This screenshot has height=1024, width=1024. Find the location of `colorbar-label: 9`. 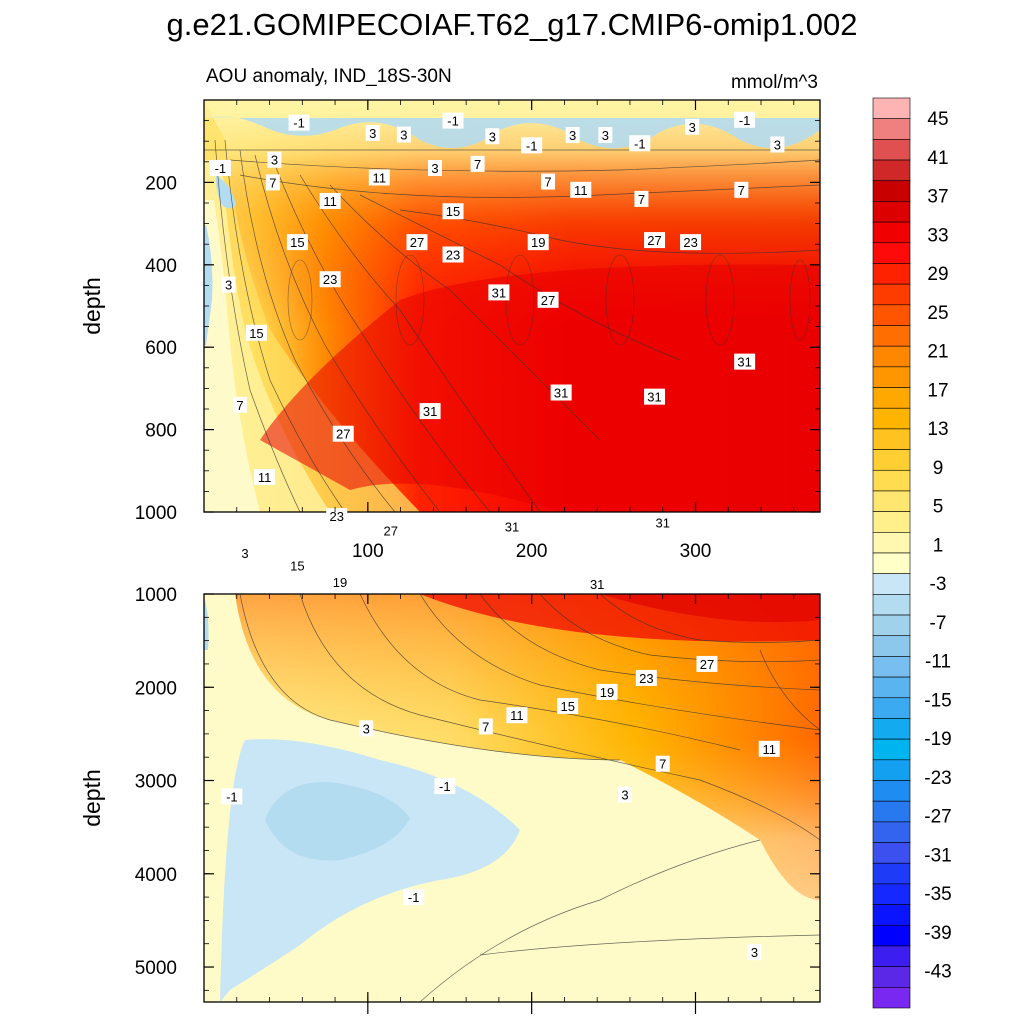

colorbar-label: 9 is located at coordinates (938, 468).